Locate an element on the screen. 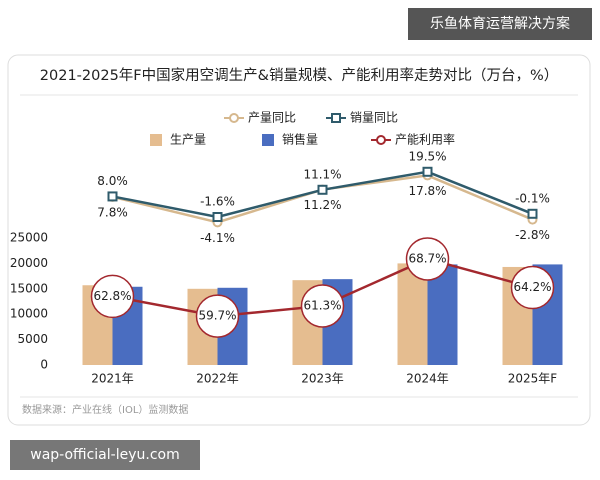 The height and width of the screenshot is (480, 600). data-label: -4.1% is located at coordinates (217, 238).